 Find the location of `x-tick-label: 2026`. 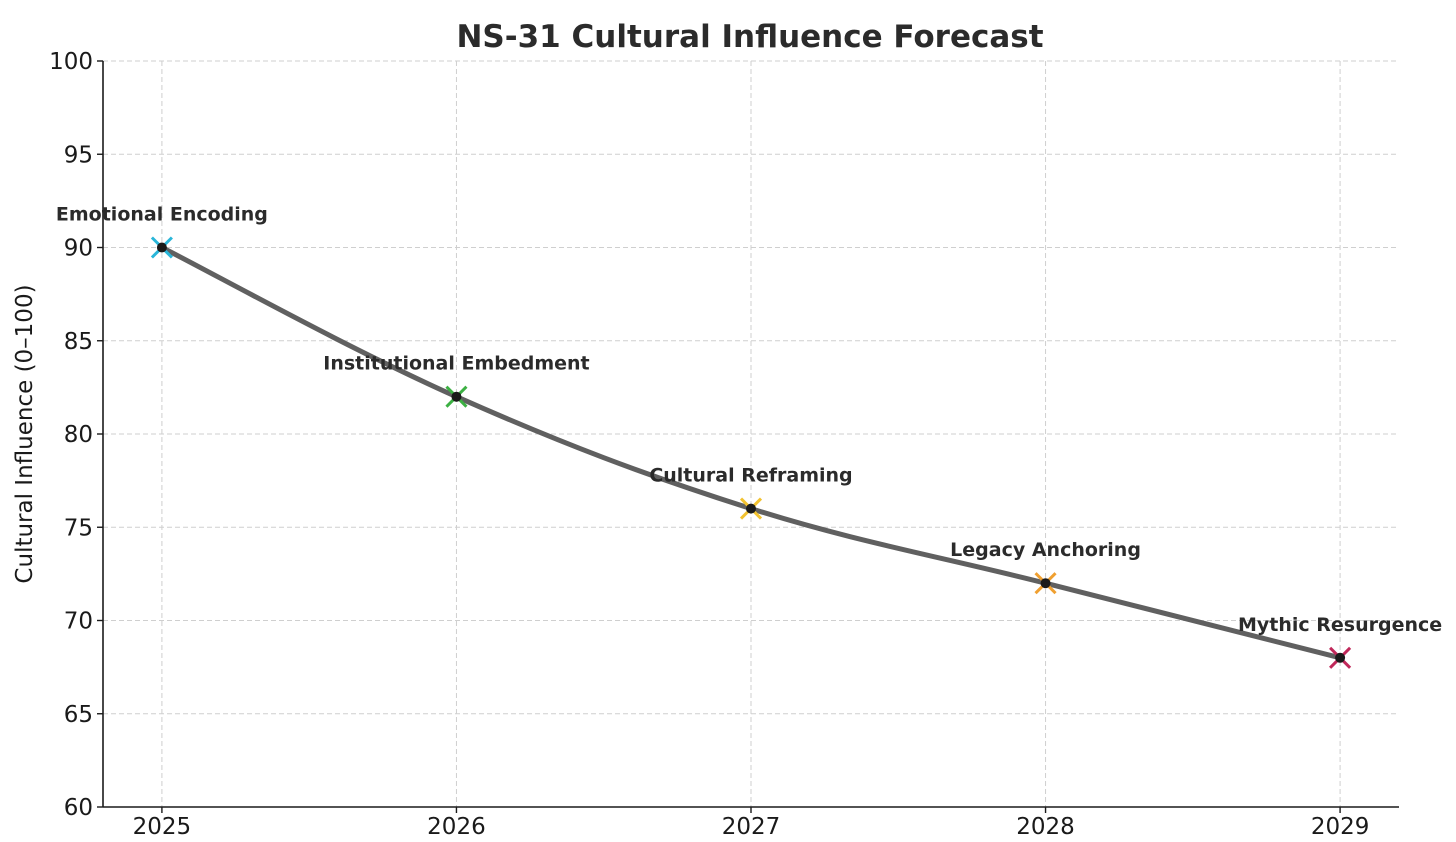

x-tick-label: 2026 is located at coordinates (456, 827).